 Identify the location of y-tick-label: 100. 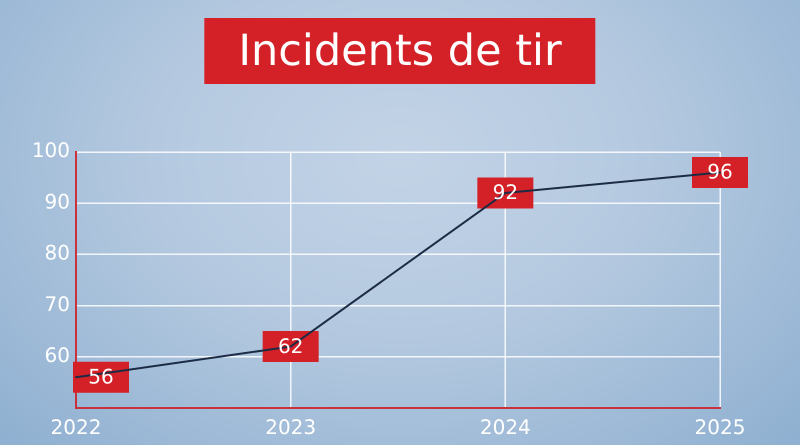
(51, 150).